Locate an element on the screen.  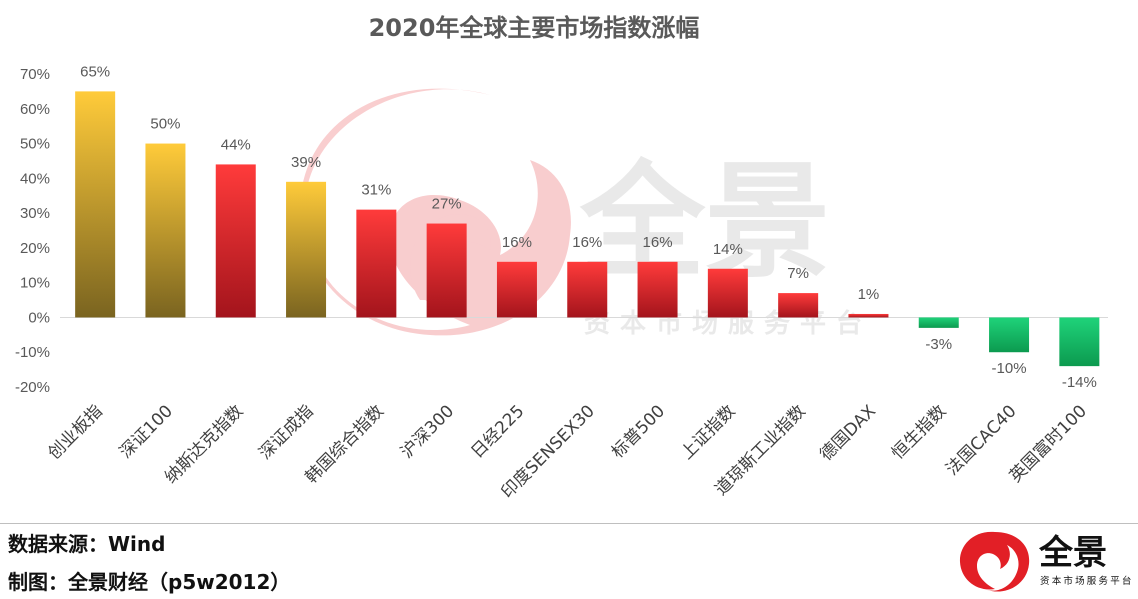
data-label: 44% is located at coordinates (236, 144).